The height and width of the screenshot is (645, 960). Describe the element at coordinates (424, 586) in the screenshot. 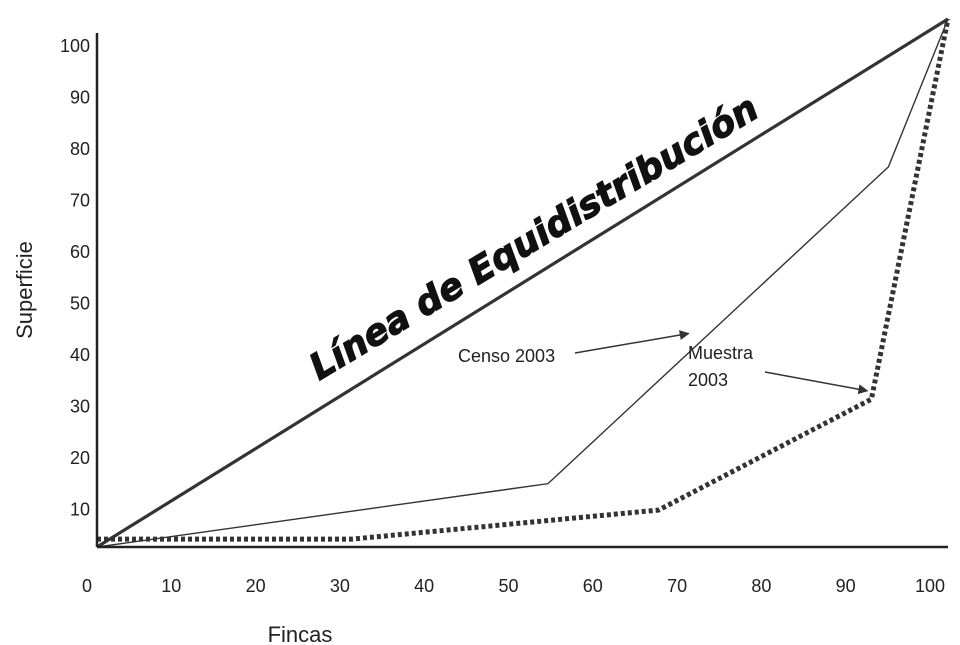

I see `x-tick-label: 40` at that location.